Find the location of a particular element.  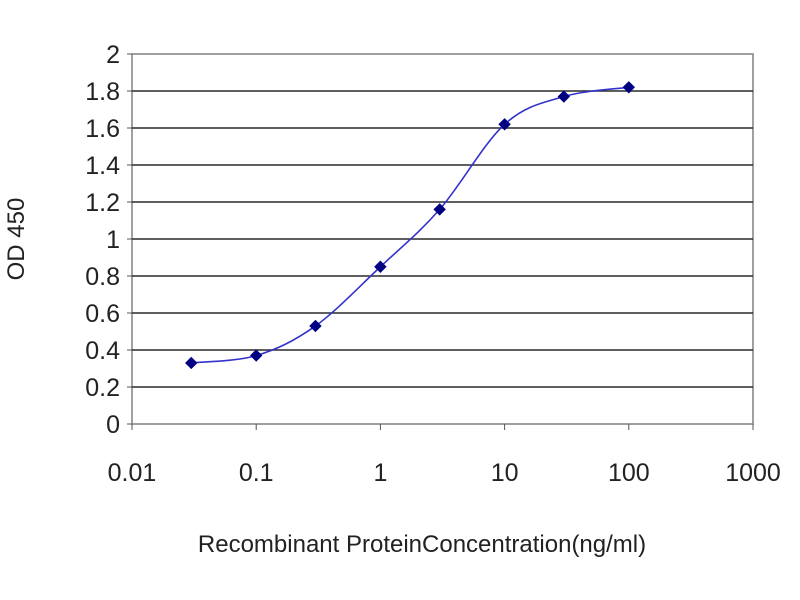

y-tick-label: 1.2 is located at coordinates (102, 203).